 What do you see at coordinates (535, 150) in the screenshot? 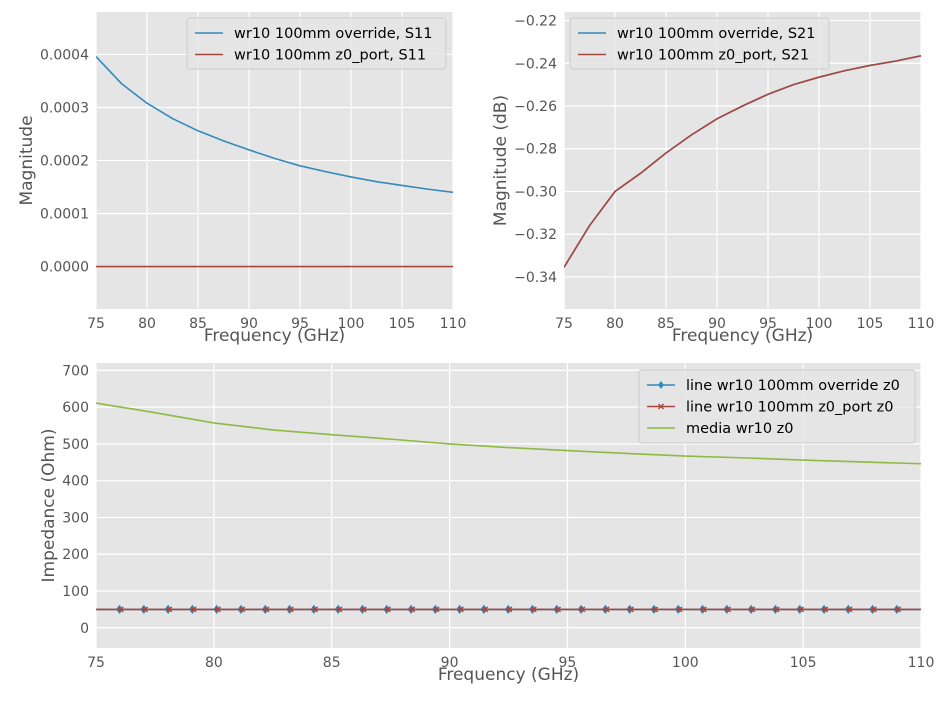
I see `y-tick-label: −0.28` at bounding box center [535, 150].